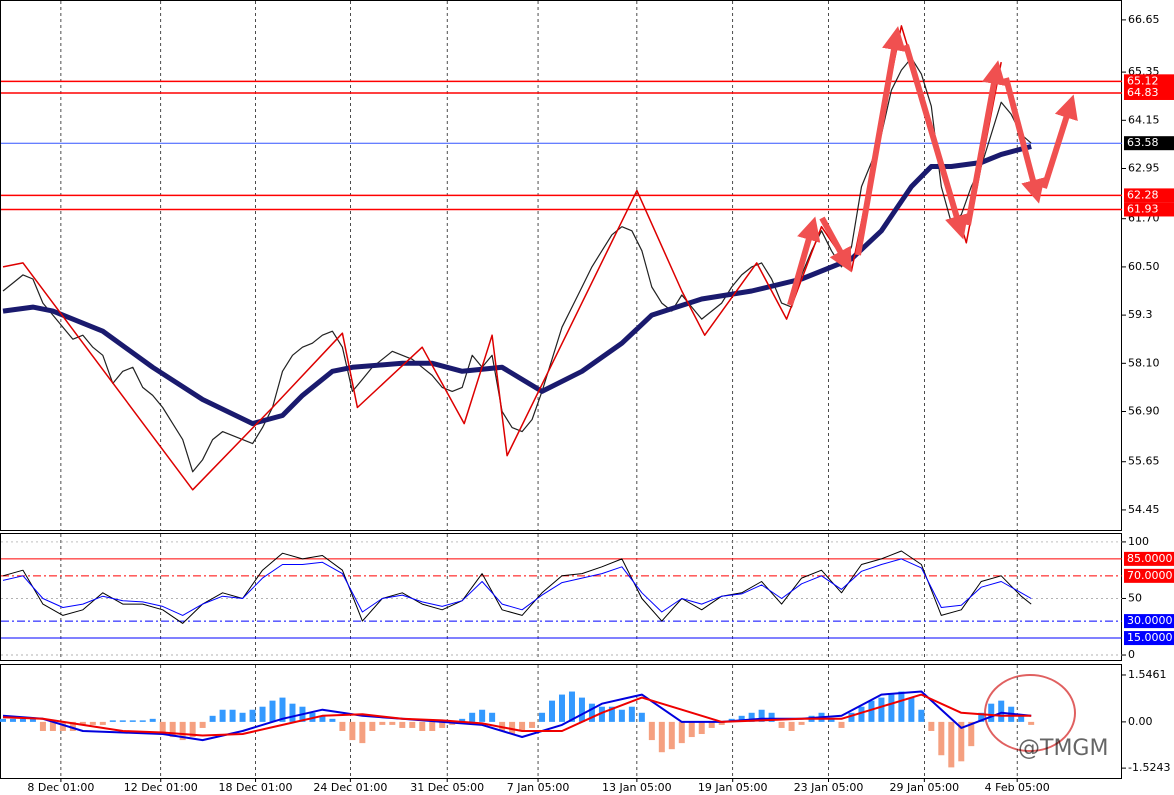 The height and width of the screenshot is (795, 1174). I want to click on y-tick-label: 50, so click(1135, 597).